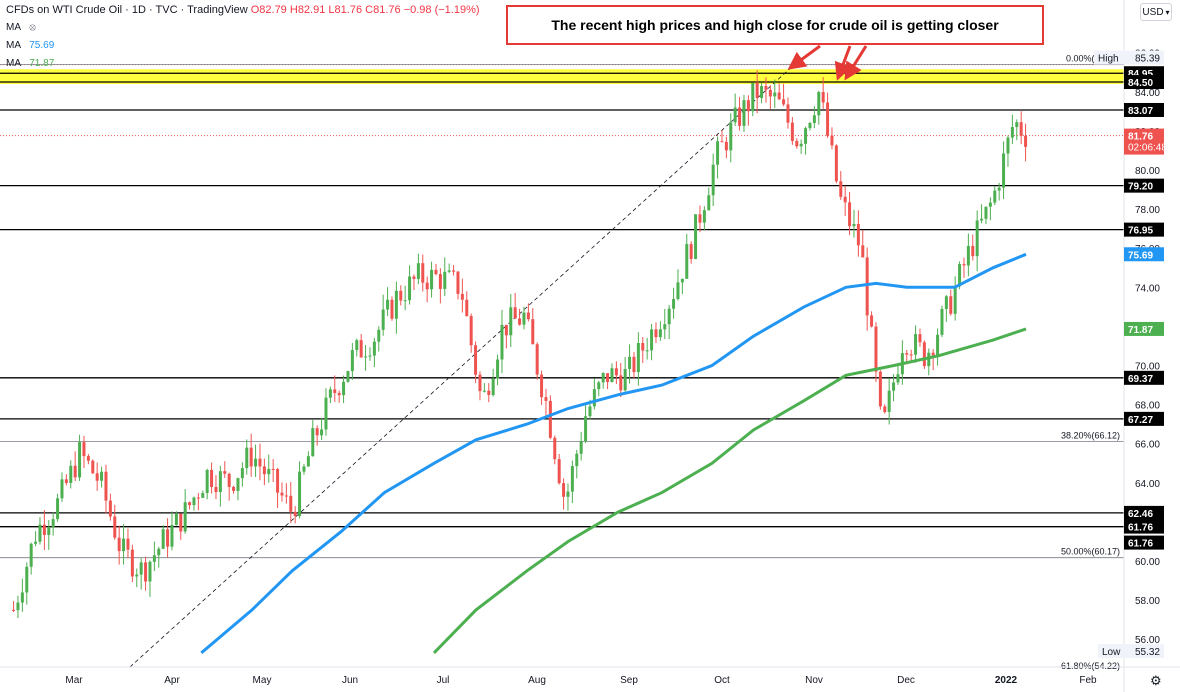  I want to click on ma-200-label: 71.87, so click(1140, 330).